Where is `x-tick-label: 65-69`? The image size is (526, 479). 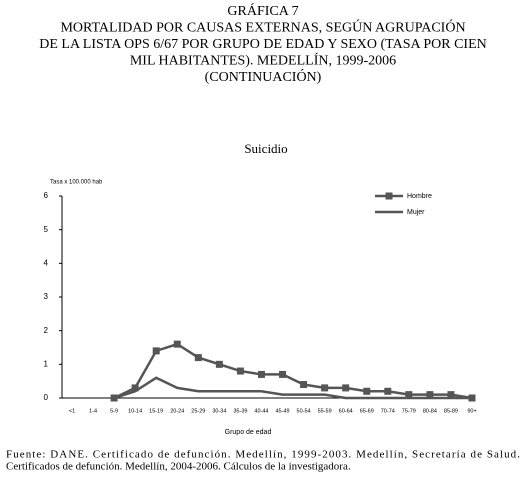 x-tick-label: 65-69 is located at coordinates (367, 411).